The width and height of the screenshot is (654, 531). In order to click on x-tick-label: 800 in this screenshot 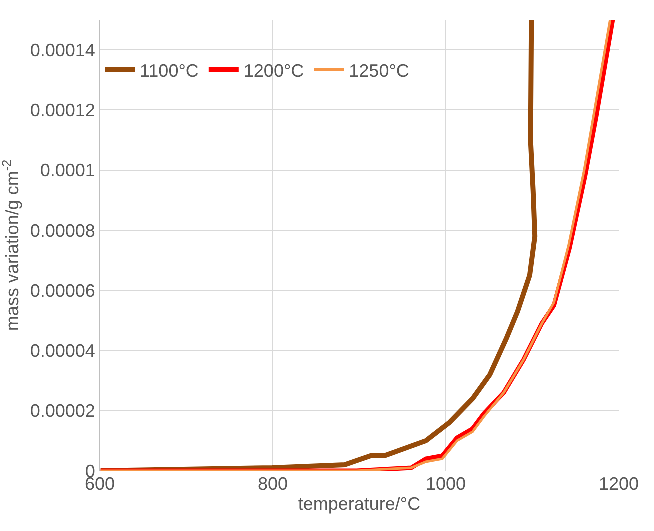, I will do `click(273, 484)`.